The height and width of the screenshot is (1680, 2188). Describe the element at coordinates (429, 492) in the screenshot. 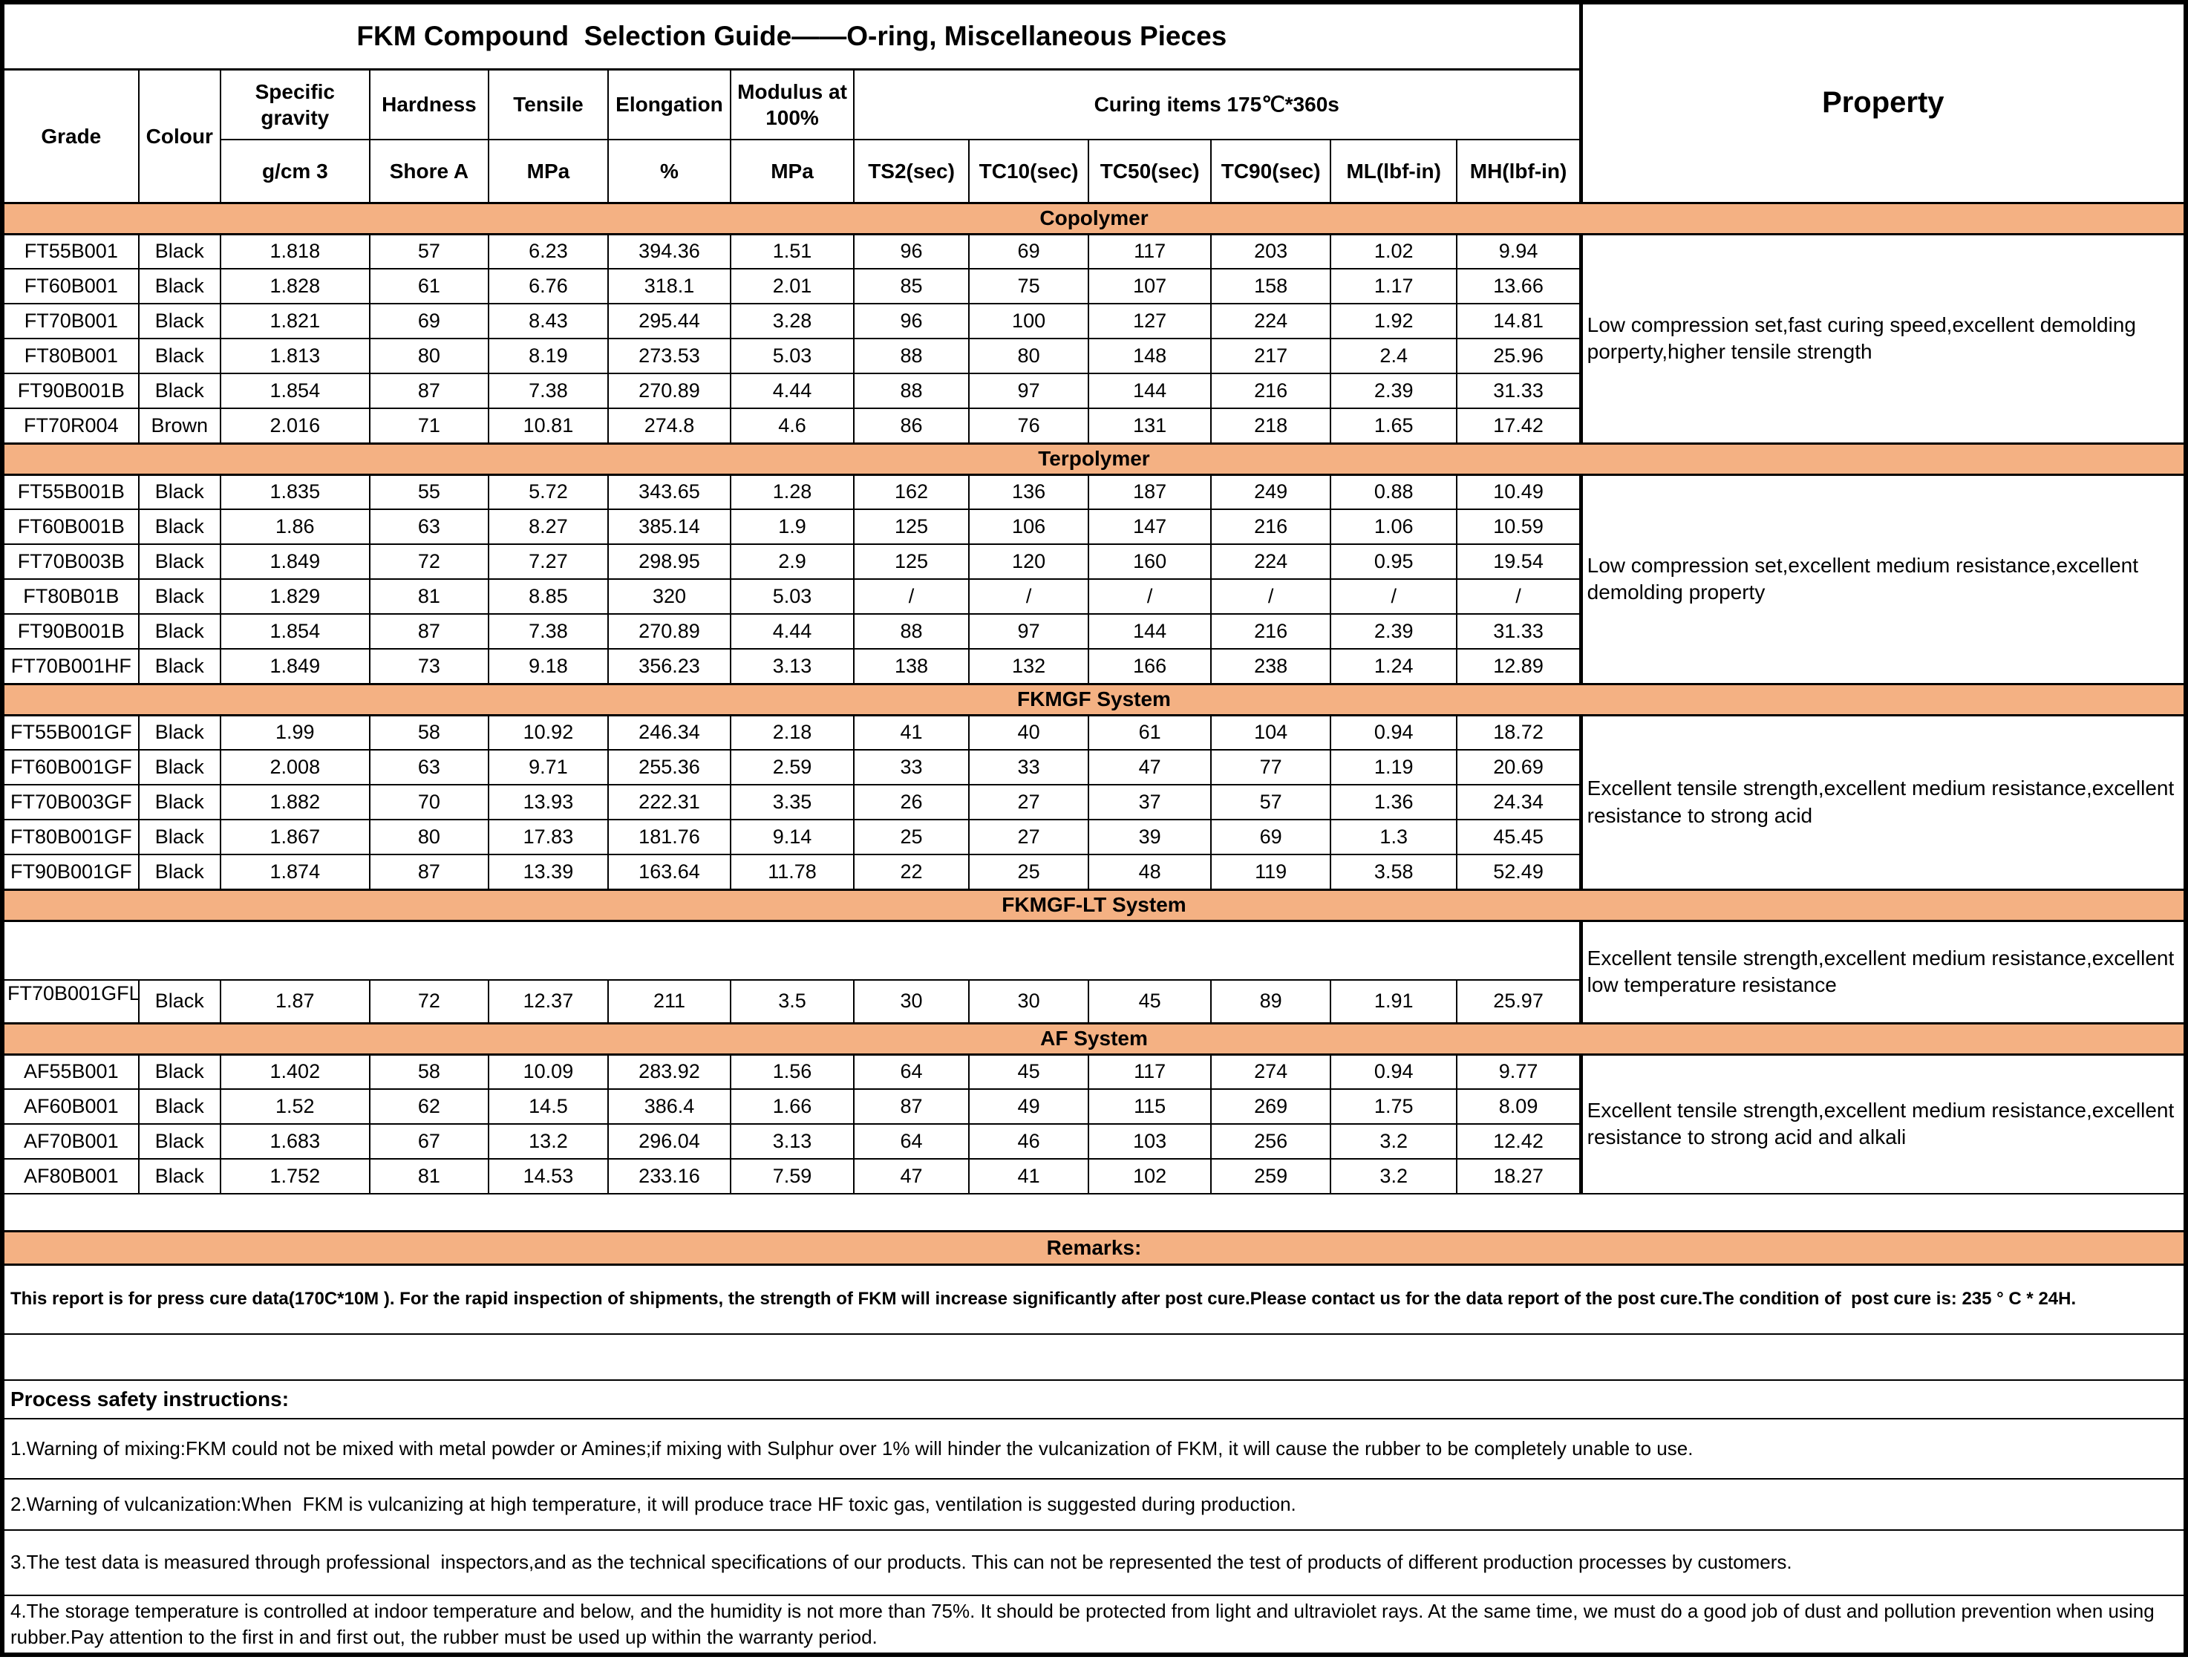

I see `data-cell: 55` at that location.